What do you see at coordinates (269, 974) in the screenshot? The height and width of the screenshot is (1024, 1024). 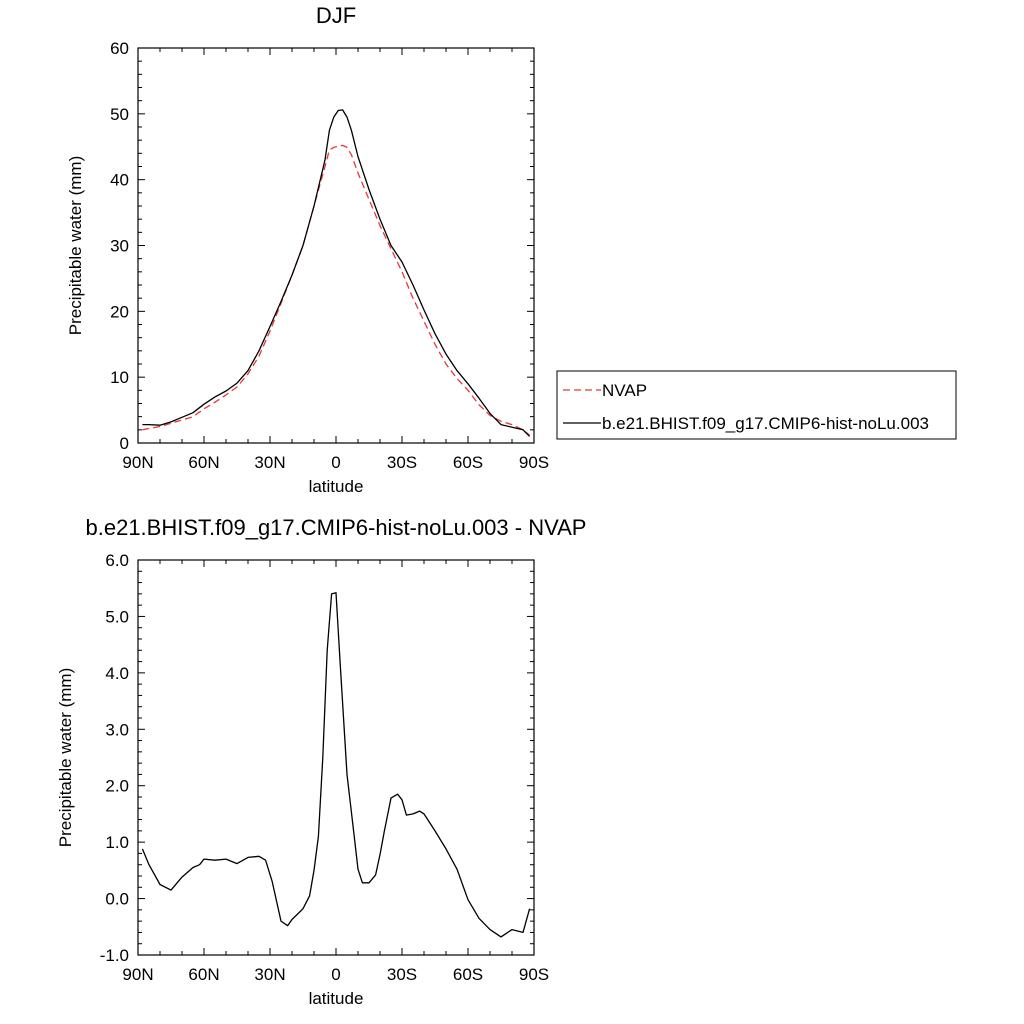 I see `x-tick-label: 30N` at bounding box center [269, 974].